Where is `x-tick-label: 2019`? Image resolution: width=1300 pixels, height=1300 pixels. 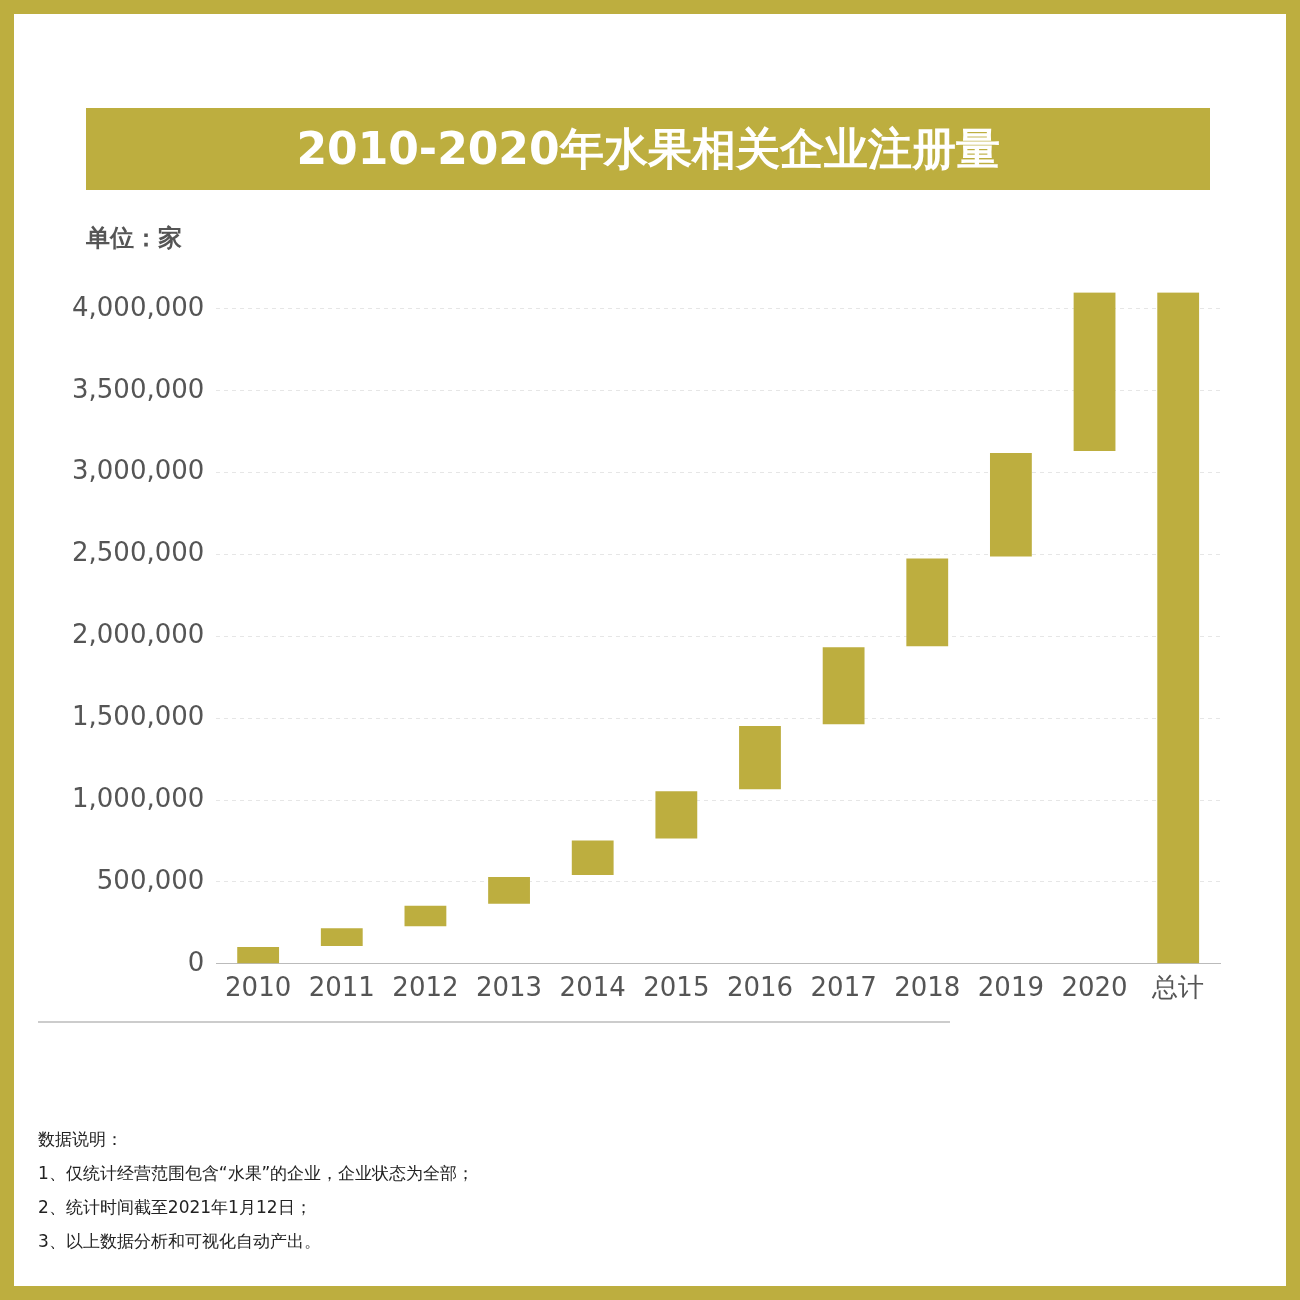
x-tick-label: 2019 is located at coordinates (1010, 987).